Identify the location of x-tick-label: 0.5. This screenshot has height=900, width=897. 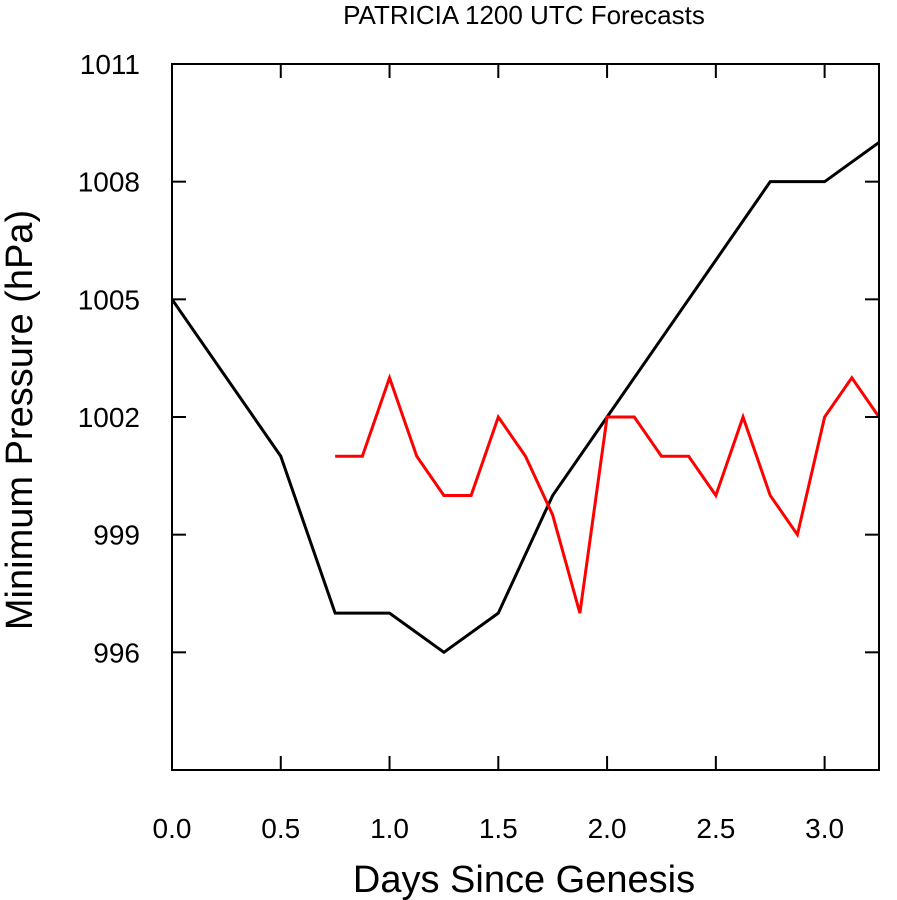
(280, 828).